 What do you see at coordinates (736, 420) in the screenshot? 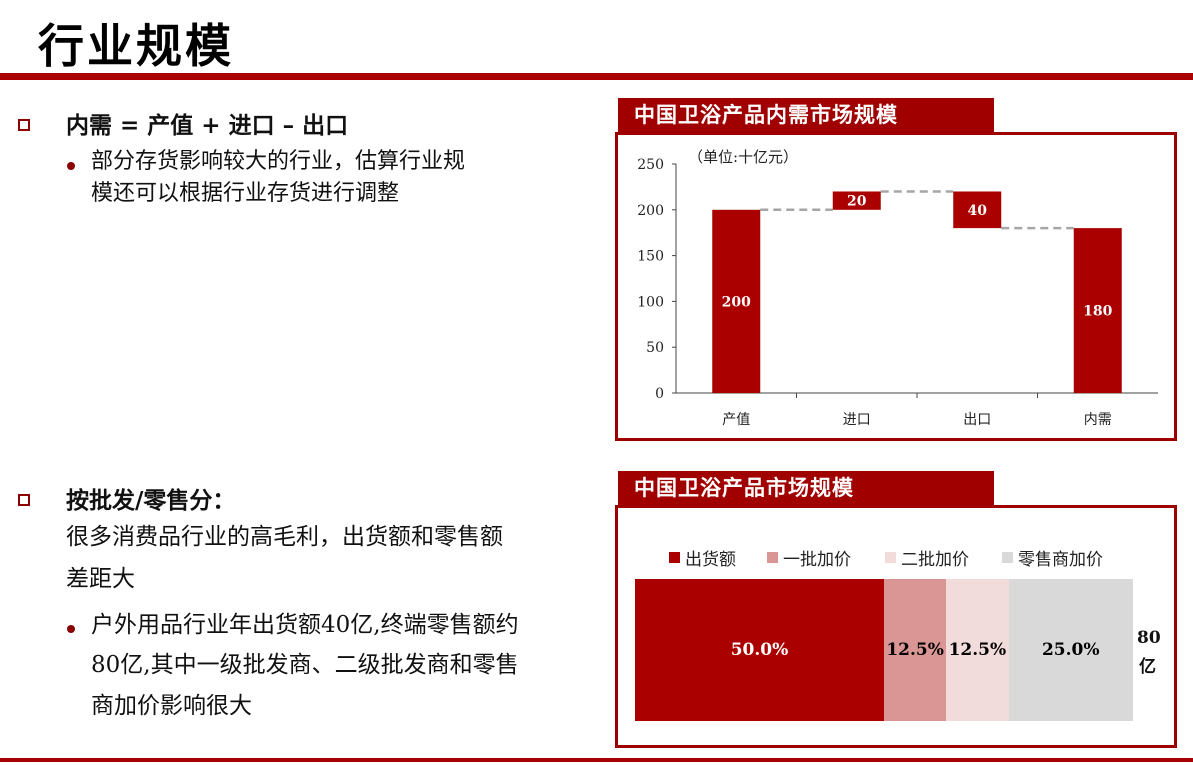
I see `x-tick-label: 产值` at bounding box center [736, 420].